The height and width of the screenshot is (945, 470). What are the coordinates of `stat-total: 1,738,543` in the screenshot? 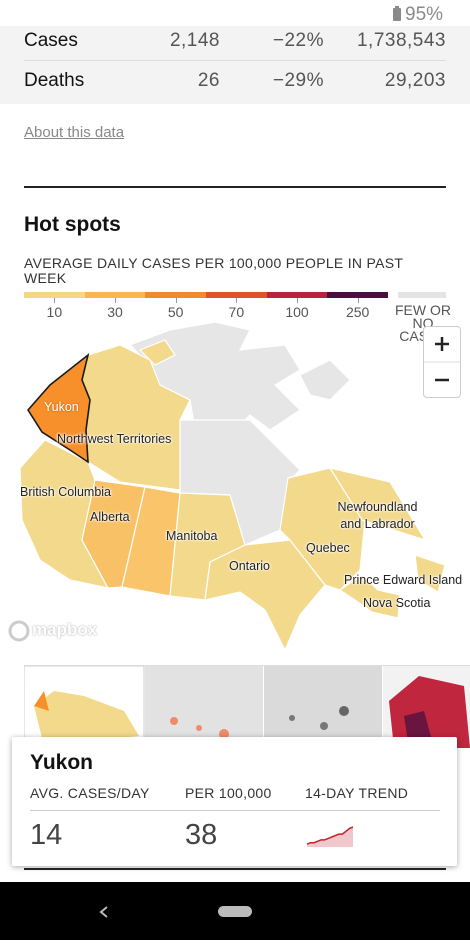 It's located at (401, 40).